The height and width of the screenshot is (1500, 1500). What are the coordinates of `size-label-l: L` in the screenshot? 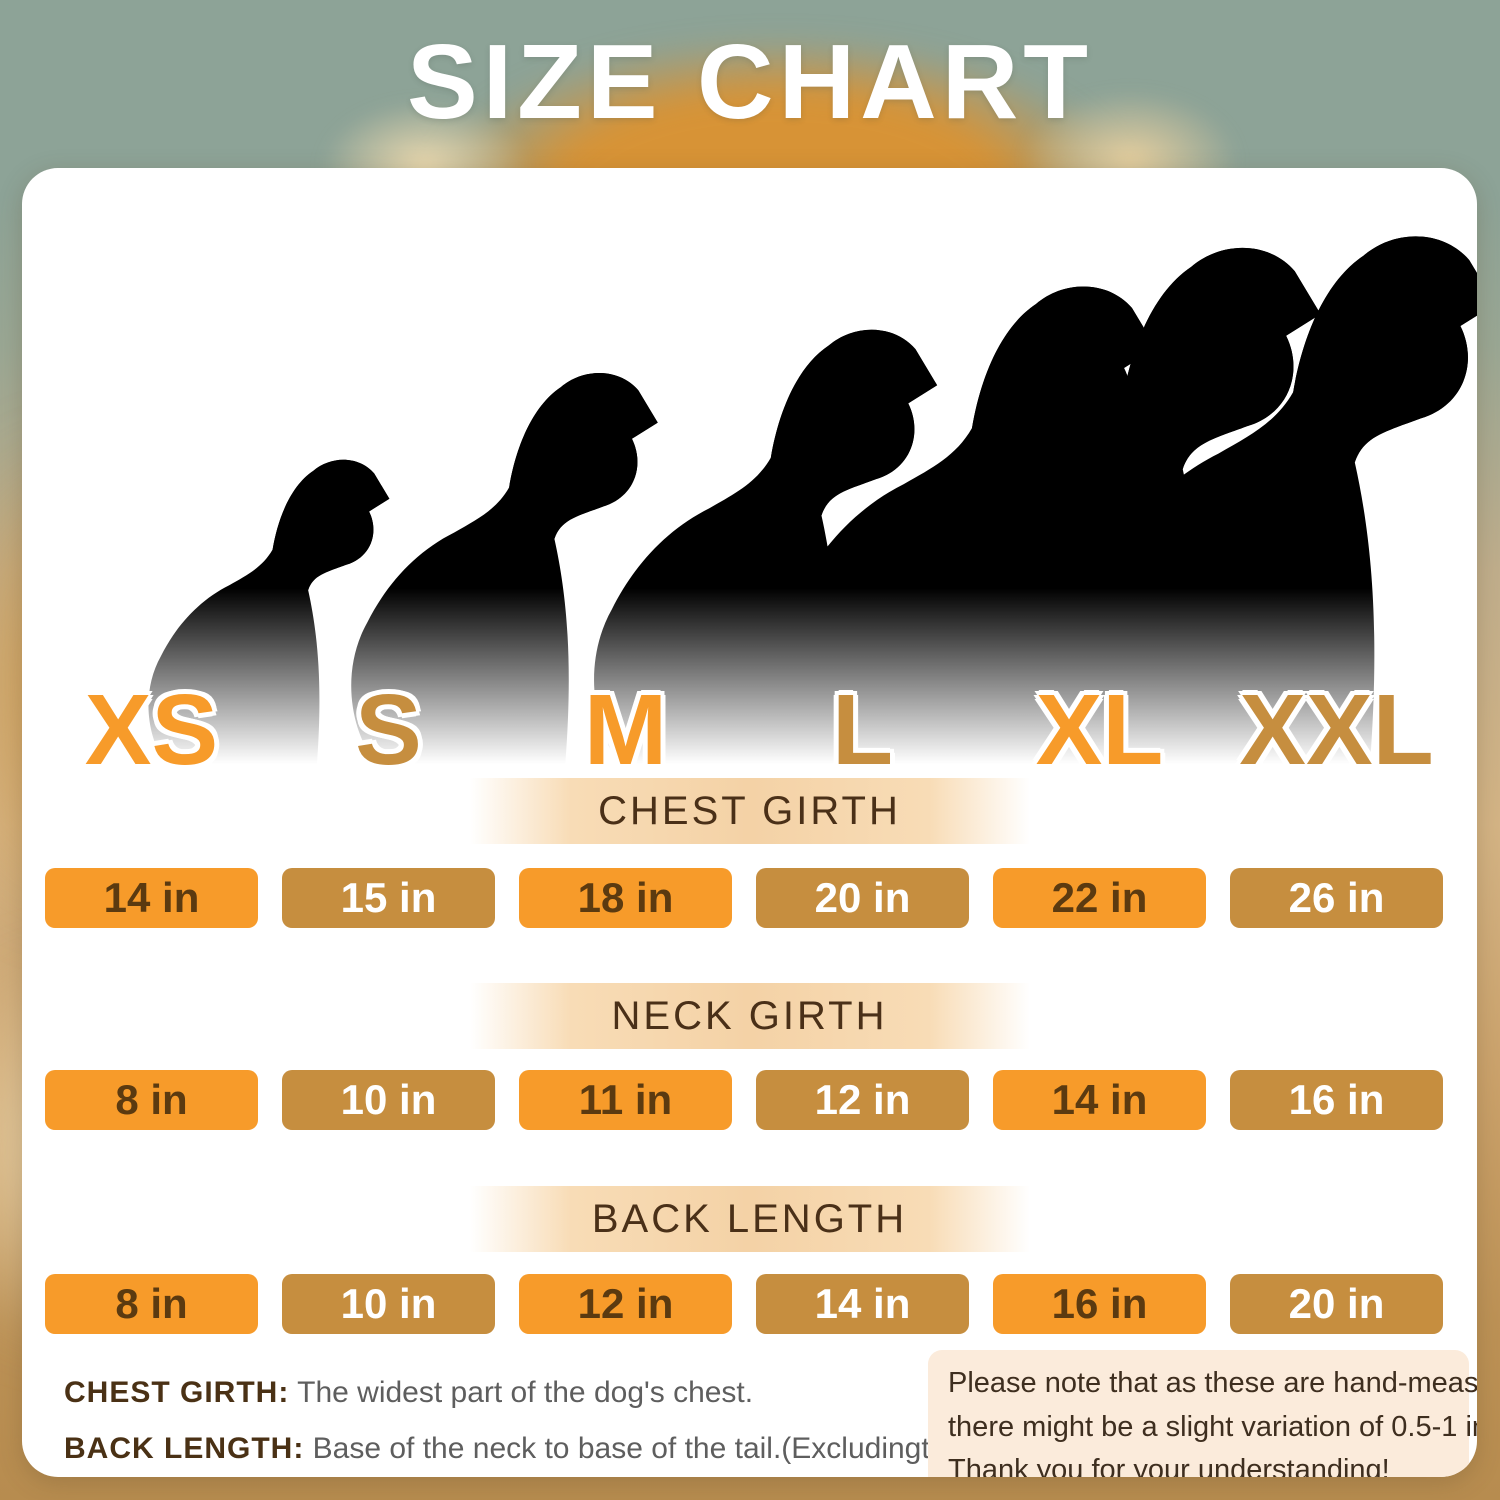 It's located at (862, 730).